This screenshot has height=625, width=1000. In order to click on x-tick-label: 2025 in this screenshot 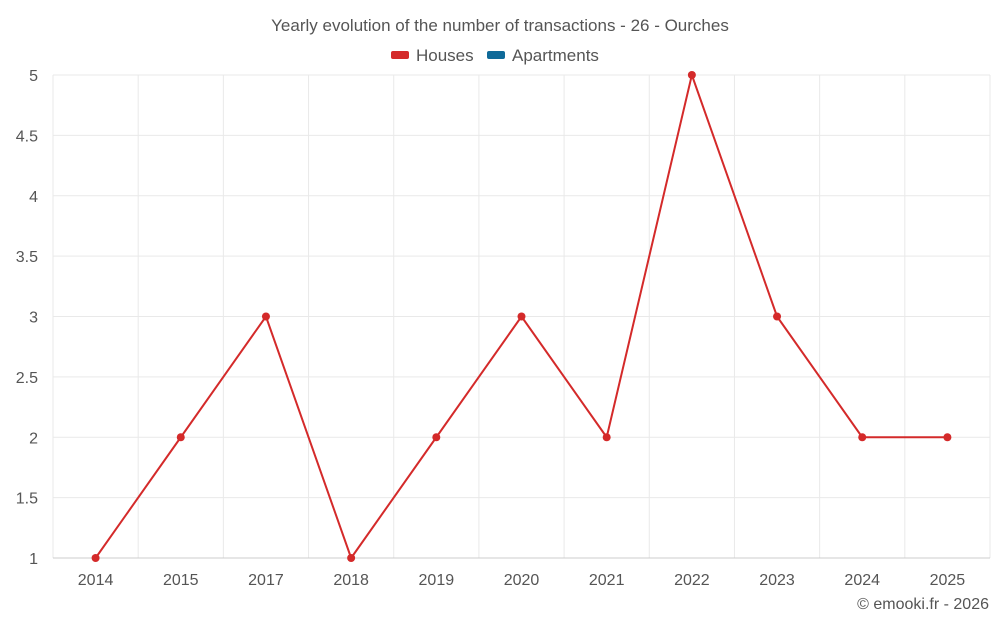, I will do `click(948, 580)`.